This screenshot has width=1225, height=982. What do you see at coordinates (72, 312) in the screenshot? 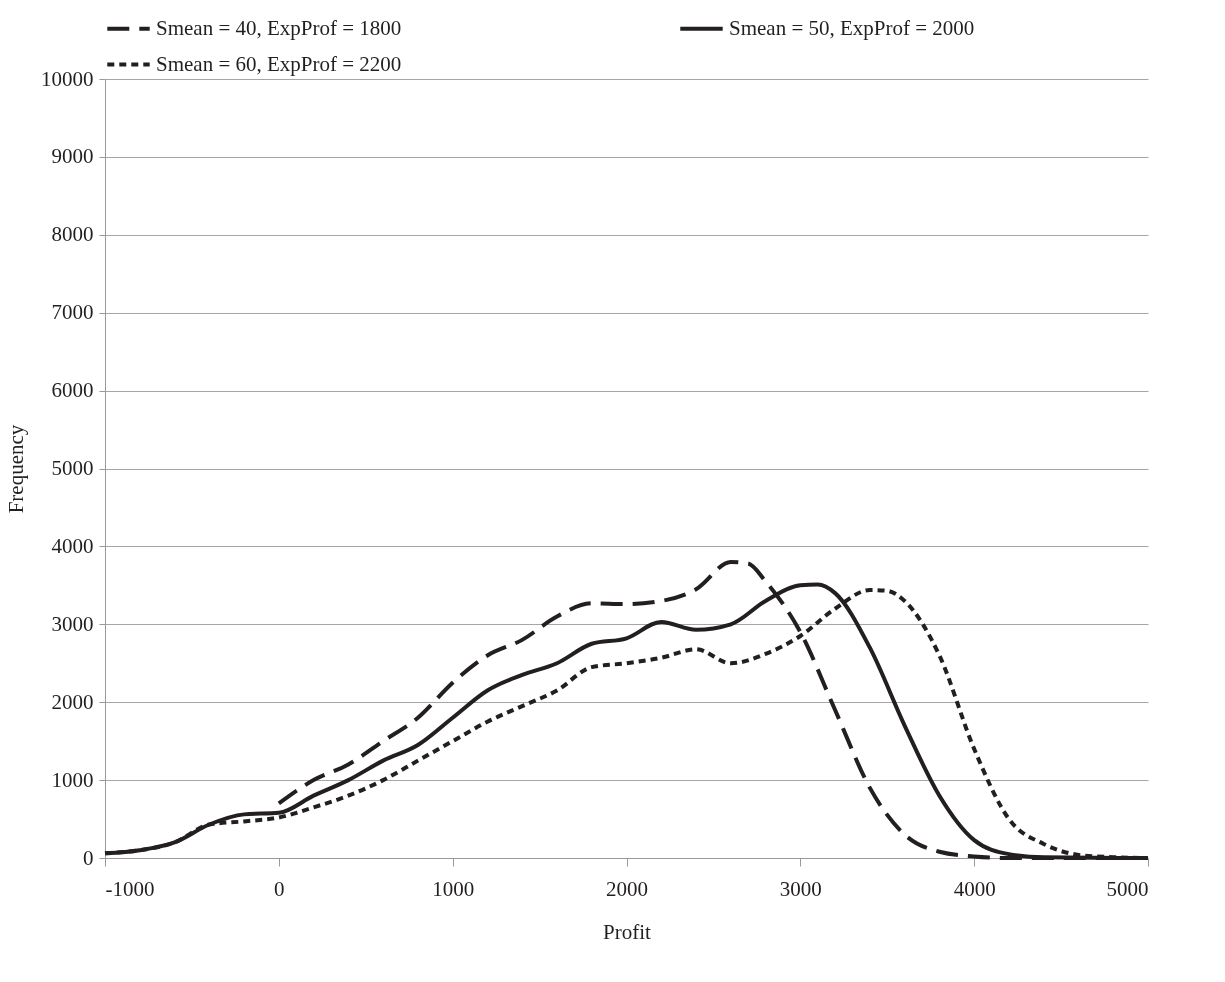
I see `y-tick-label: 7000` at bounding box center [72, 312].